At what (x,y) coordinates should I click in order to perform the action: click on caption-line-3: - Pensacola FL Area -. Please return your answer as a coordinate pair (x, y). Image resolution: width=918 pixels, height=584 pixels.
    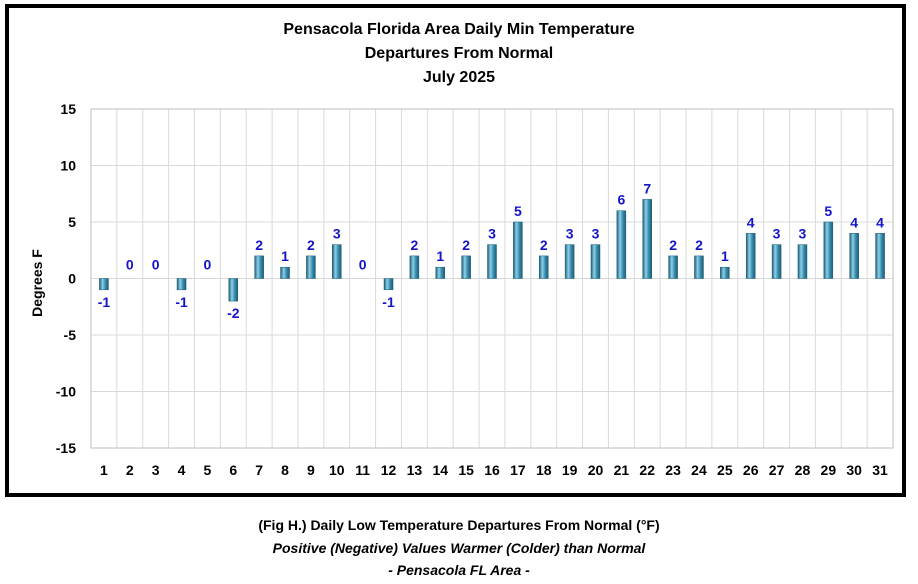
    Looking at the image, I should click on (459, 570).